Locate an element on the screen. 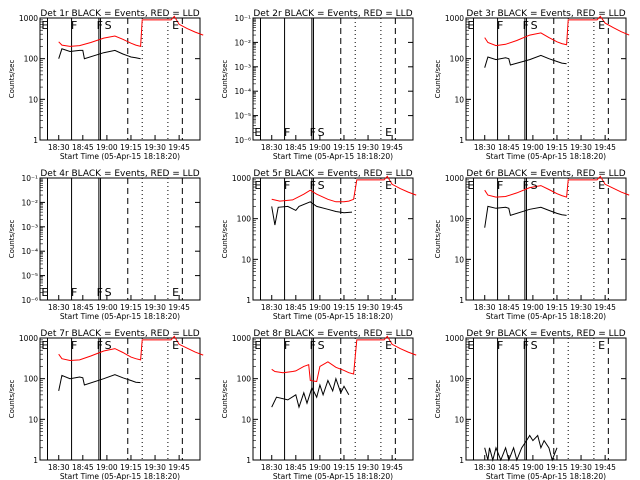 Image resolution: width=640 pixels, height=480 pixels. y-tick-label: 1000 is located at coordinates (28, 338).